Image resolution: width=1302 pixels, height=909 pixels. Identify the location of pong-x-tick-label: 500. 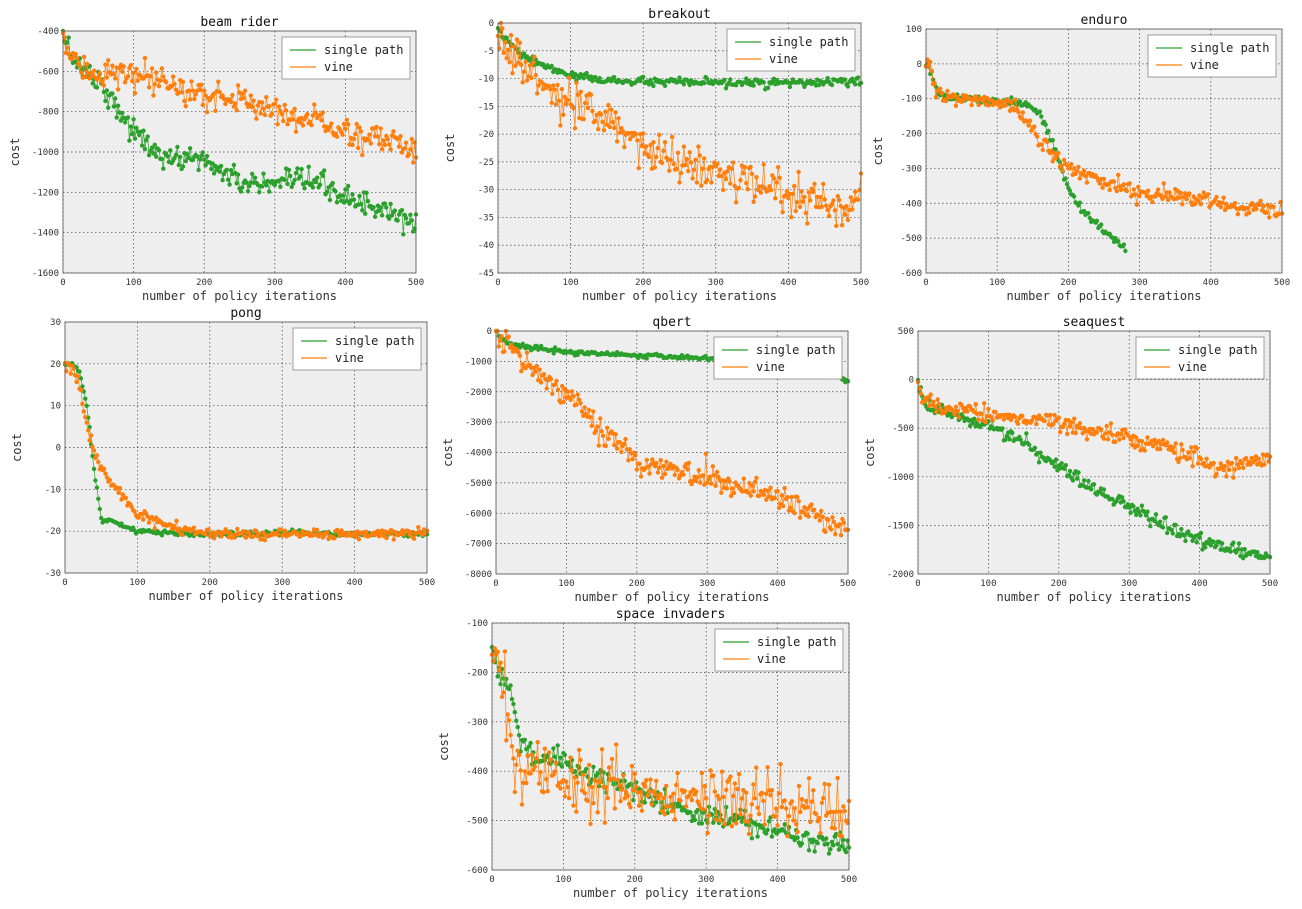
(427, 583).